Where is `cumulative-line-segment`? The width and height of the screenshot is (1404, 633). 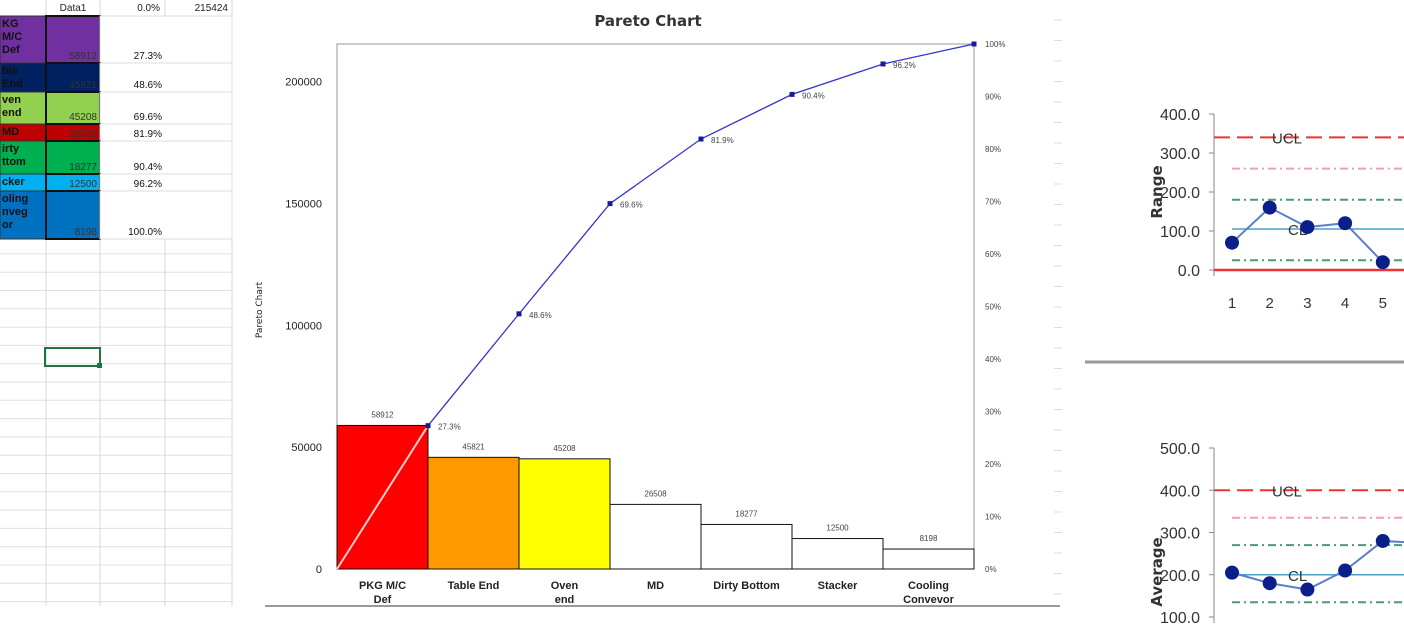
cumulative-line-segment is located at coordinates (382, 497).